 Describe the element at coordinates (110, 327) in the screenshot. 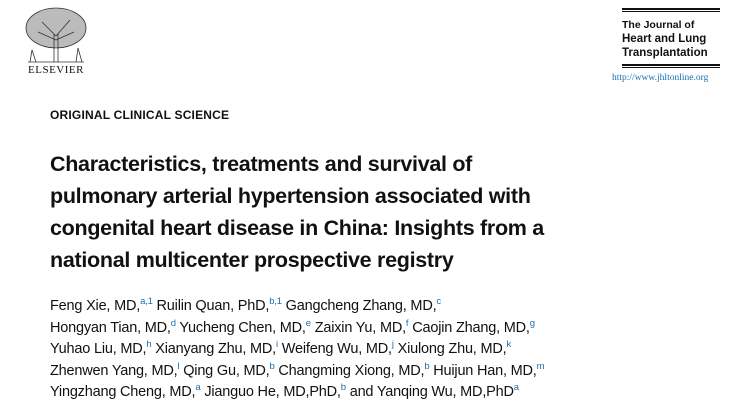

I see `author-name: Hongyan Tian, MD,` at that location.